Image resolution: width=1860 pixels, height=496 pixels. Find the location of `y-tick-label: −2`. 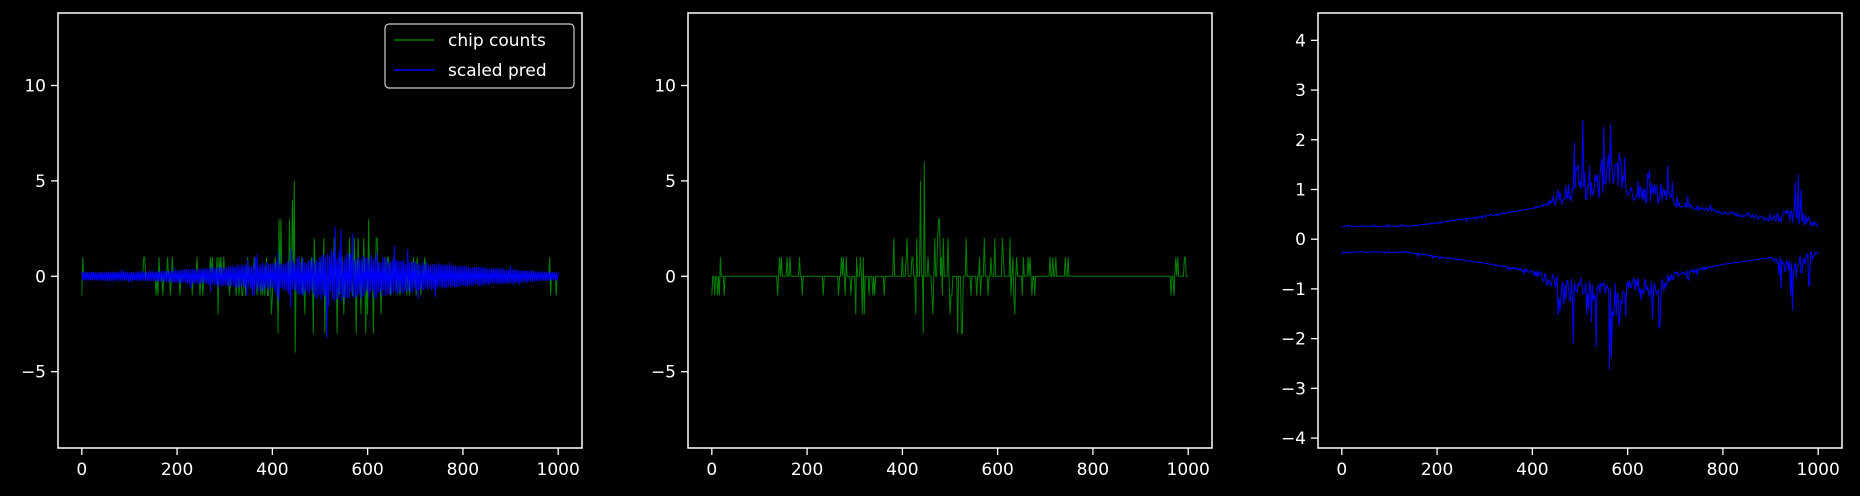

y-tick-label: −2 is located at coordinates (1293, 340).